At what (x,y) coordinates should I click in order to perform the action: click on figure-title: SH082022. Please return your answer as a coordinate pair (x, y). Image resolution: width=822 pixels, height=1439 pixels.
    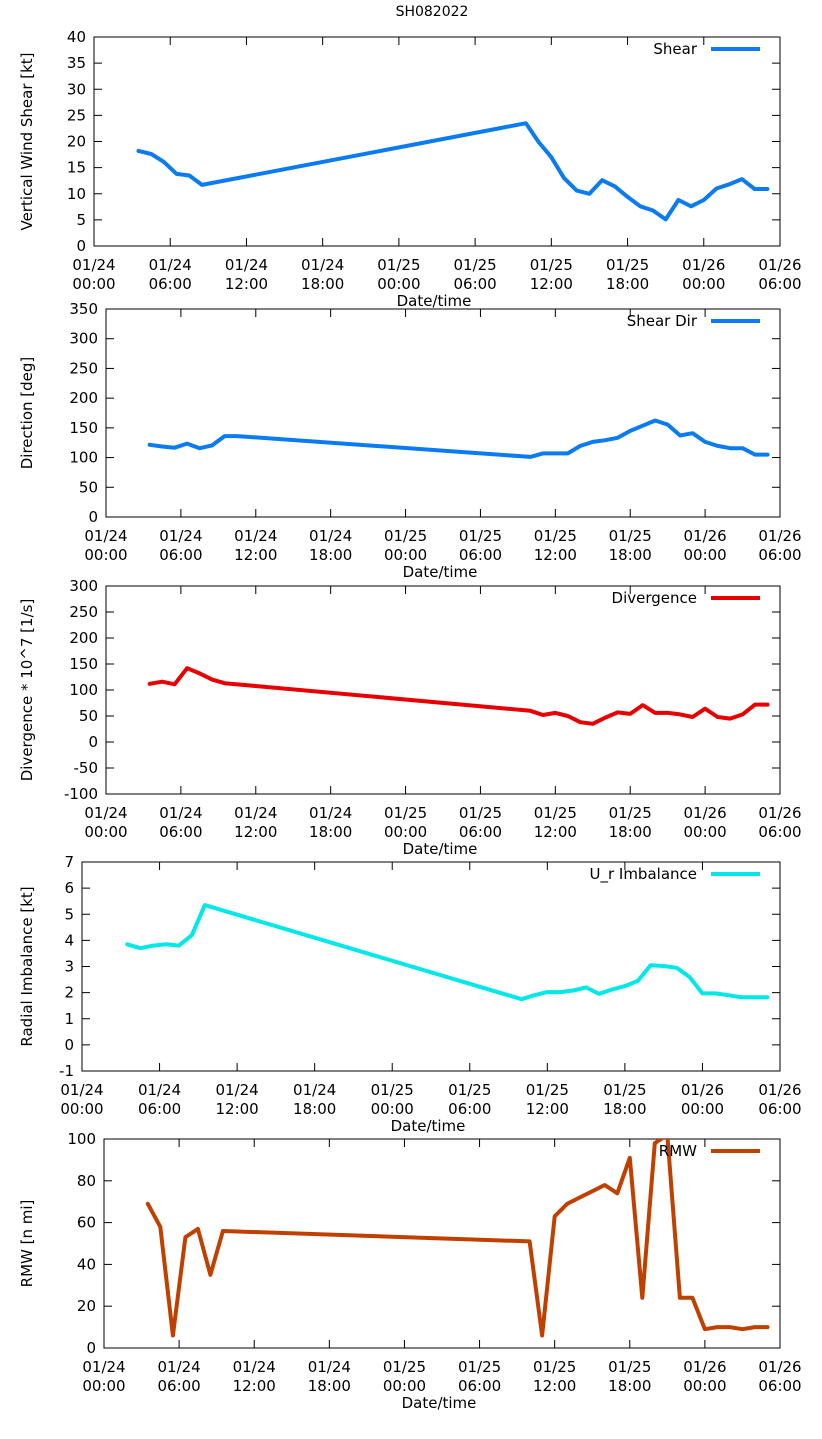
    Looking at the image, I should click on (432, 12).